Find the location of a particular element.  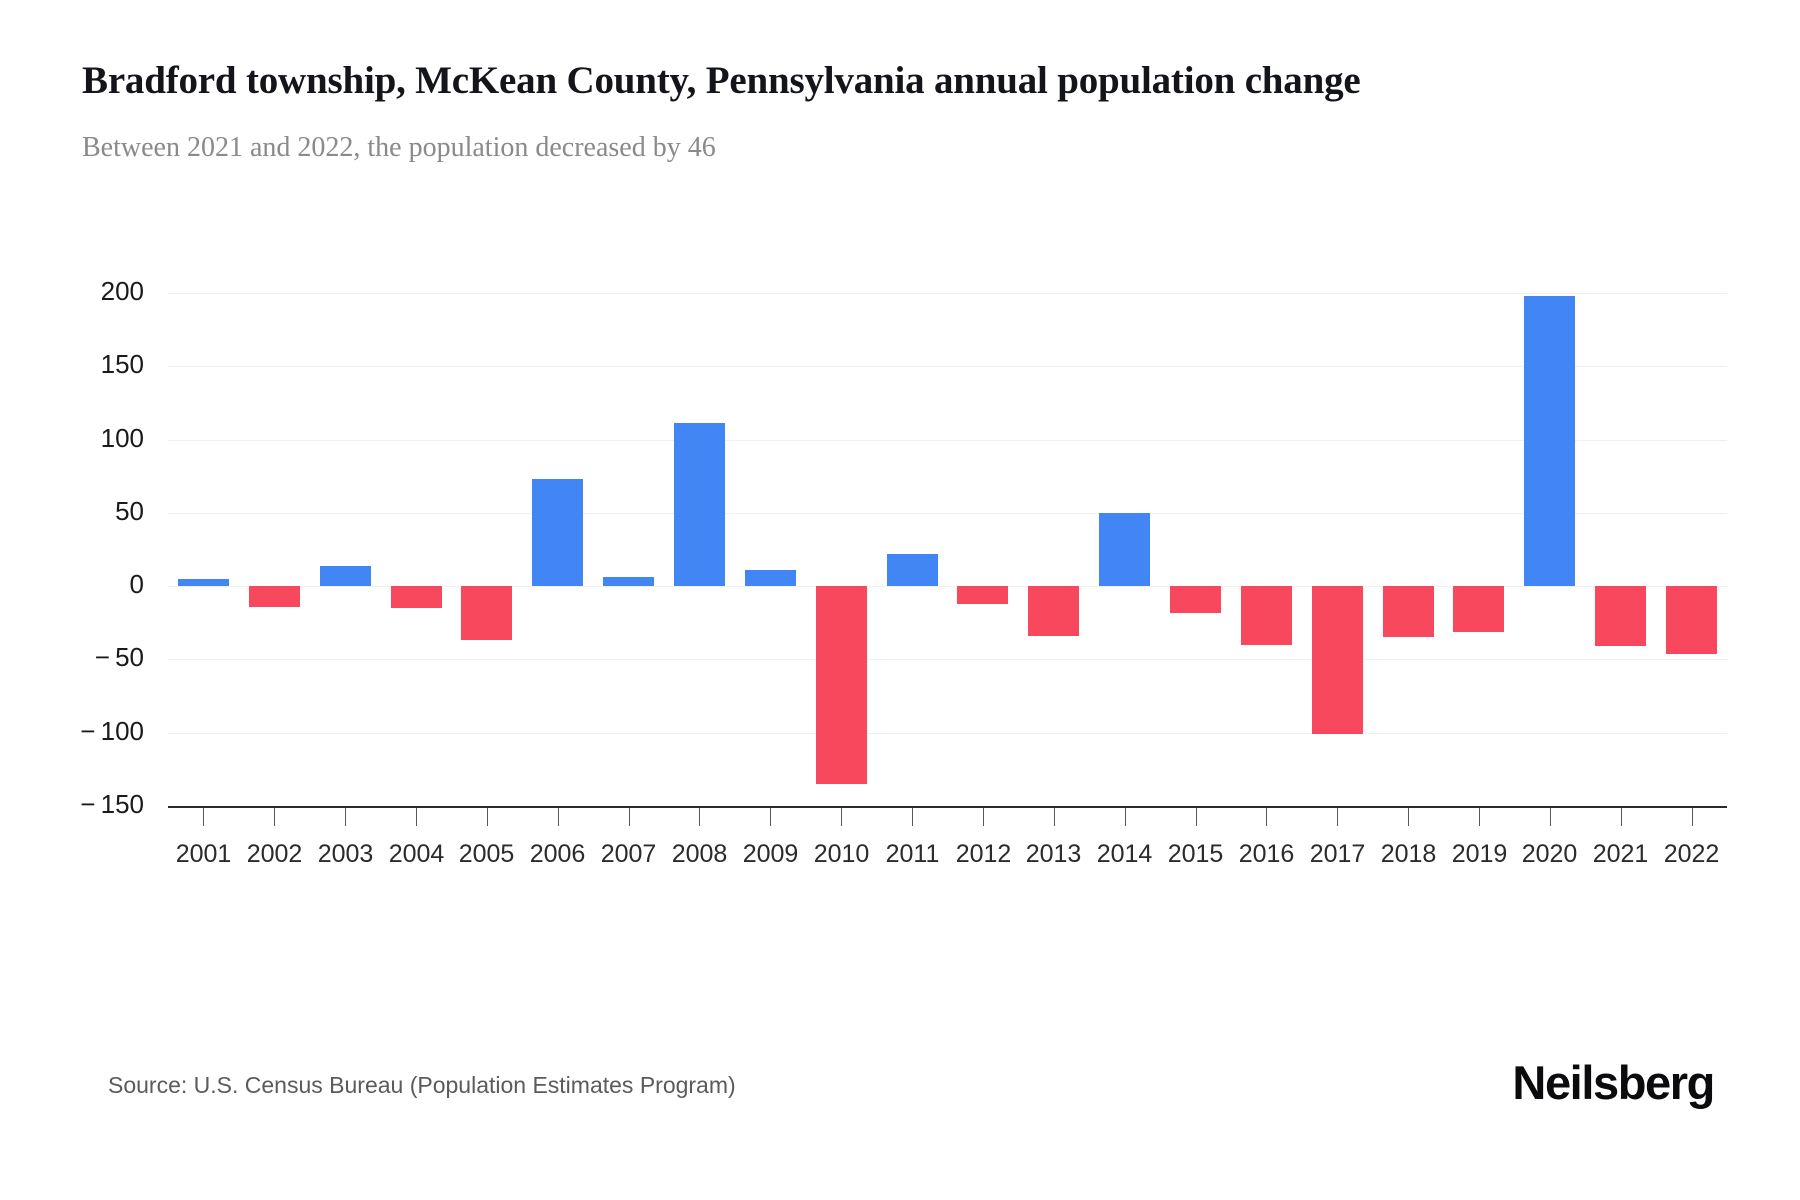

x-axis-tick-label: 2004 is located at coordinates (416, 854).